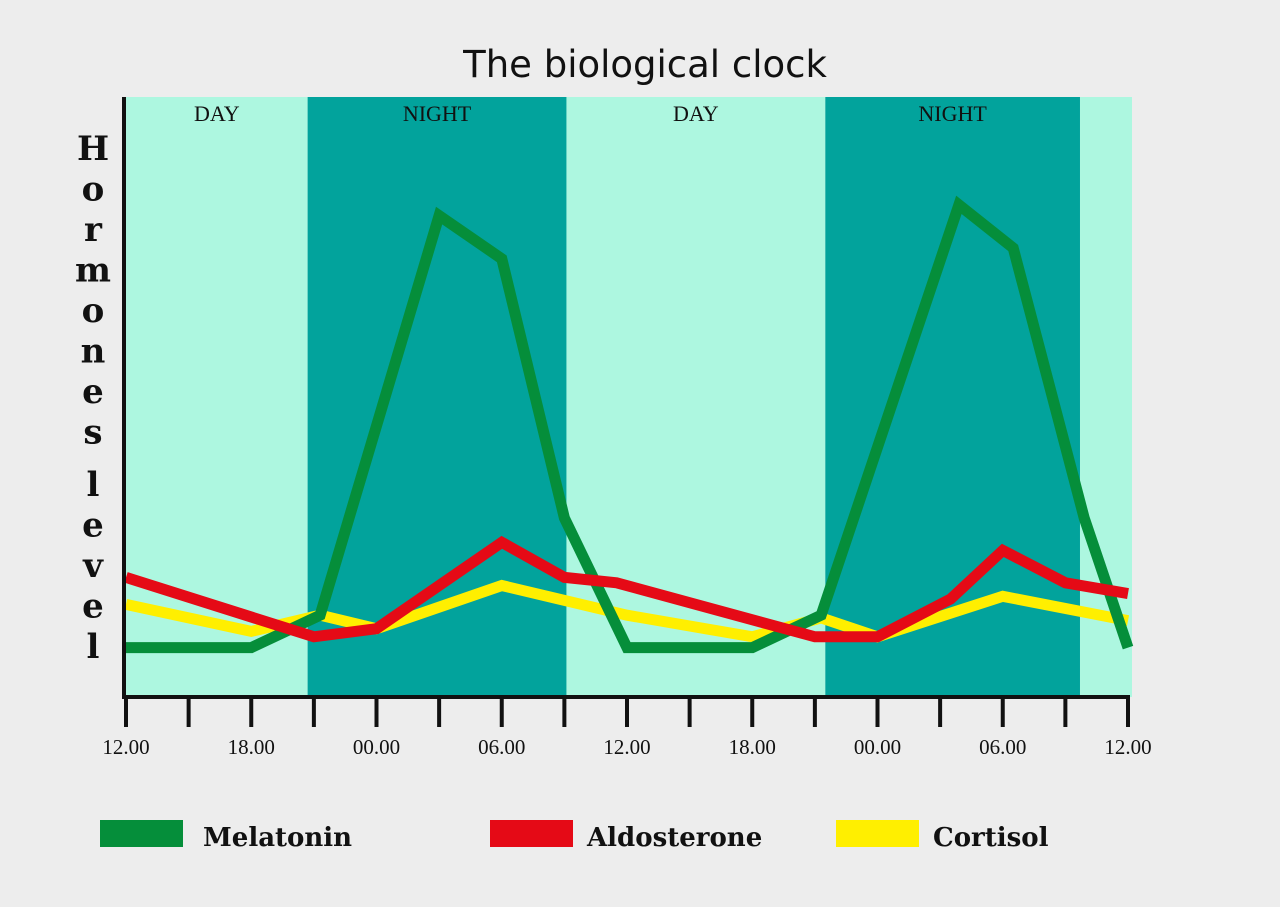 The image size is (1280, 907). What do you see at coordinates (217, 113) in the screenshot?
I see `band-label-0: DAY` at bounding box center [217, 113].